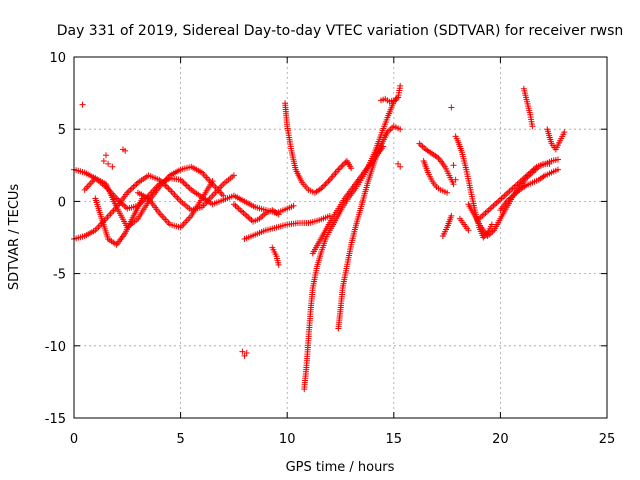 Image resolution: width=640 pixels, height=480 pixels. I want to click on y-tick-label: -5, so click(59, 275).